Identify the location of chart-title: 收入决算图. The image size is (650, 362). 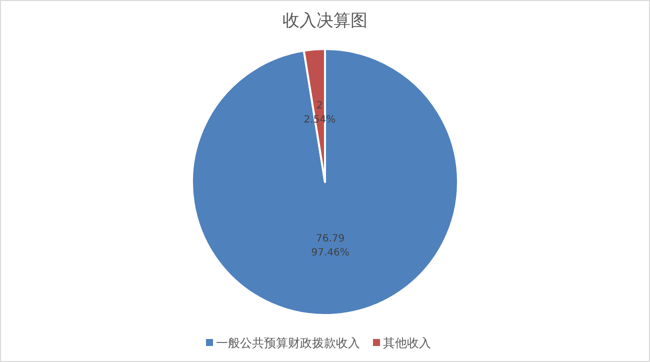
(325, 21).